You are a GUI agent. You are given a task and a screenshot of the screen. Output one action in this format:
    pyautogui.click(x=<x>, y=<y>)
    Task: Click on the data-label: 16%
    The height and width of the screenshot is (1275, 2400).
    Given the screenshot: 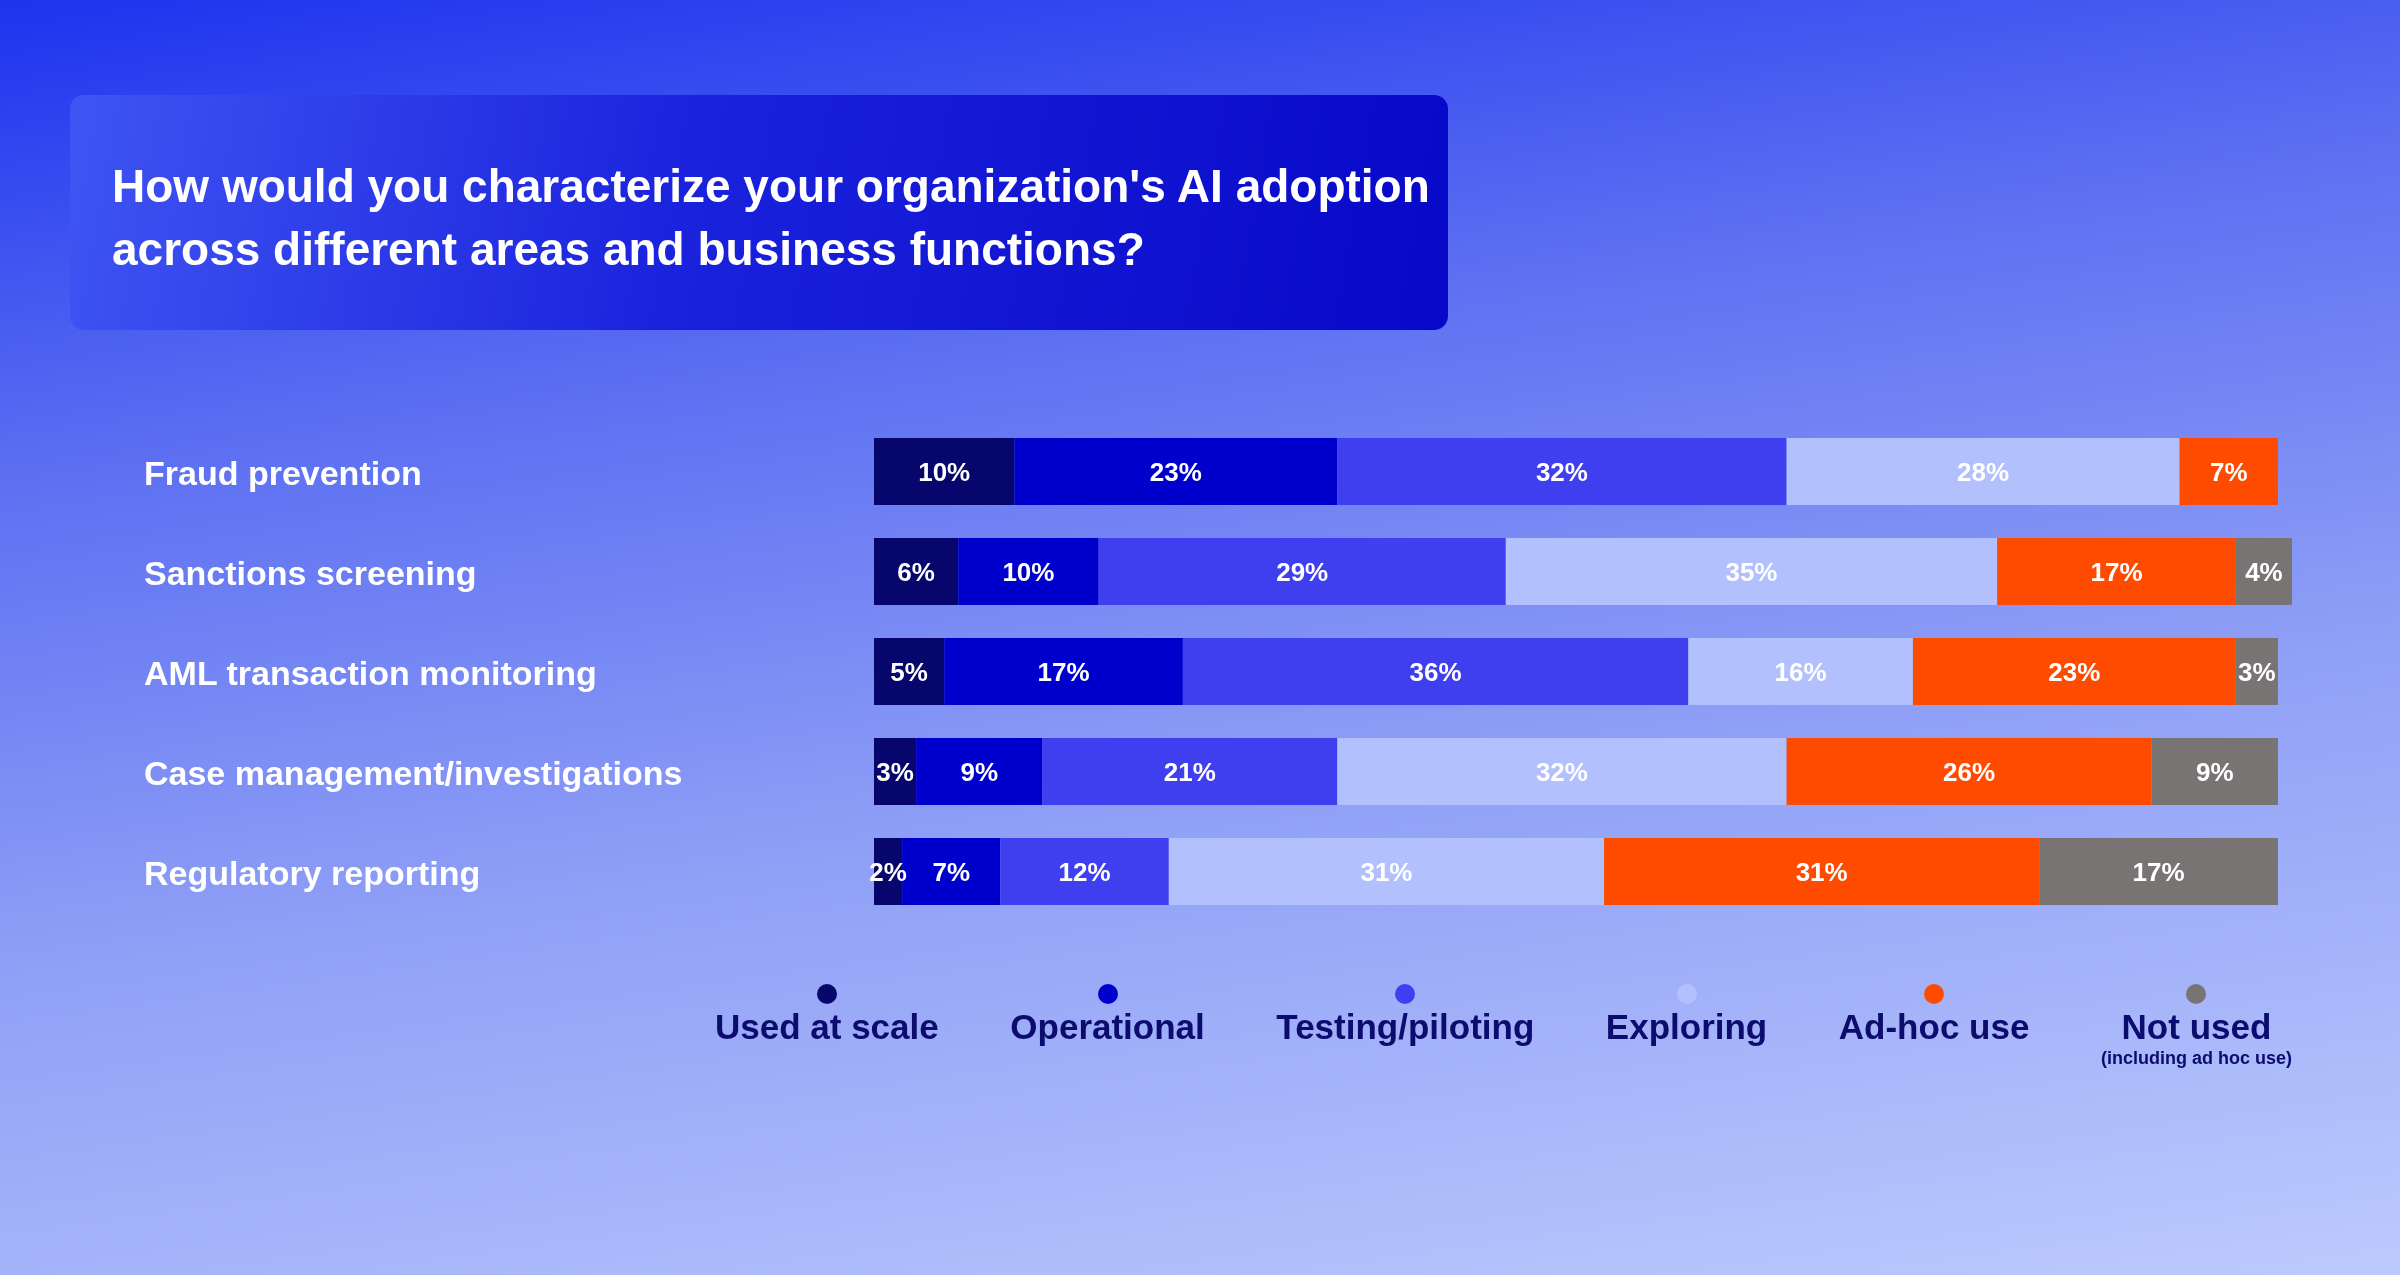 What is the action you would take?
    pyautogui.click(x=1800, y=671)
    